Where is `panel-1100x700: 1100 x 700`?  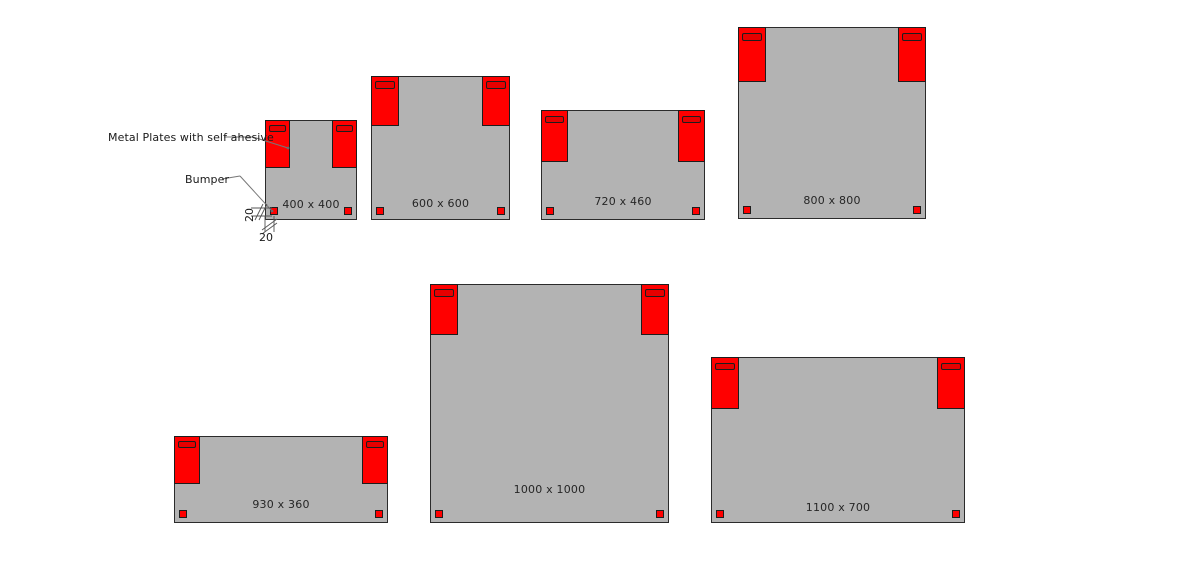
panel-1100x700: 1100 x 700 is located at coordinates (838, 440).